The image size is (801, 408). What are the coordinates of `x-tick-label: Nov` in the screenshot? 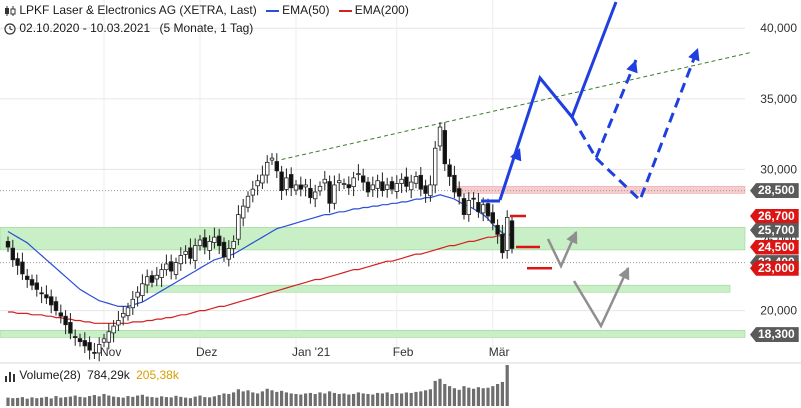 It's located at (110, 352).